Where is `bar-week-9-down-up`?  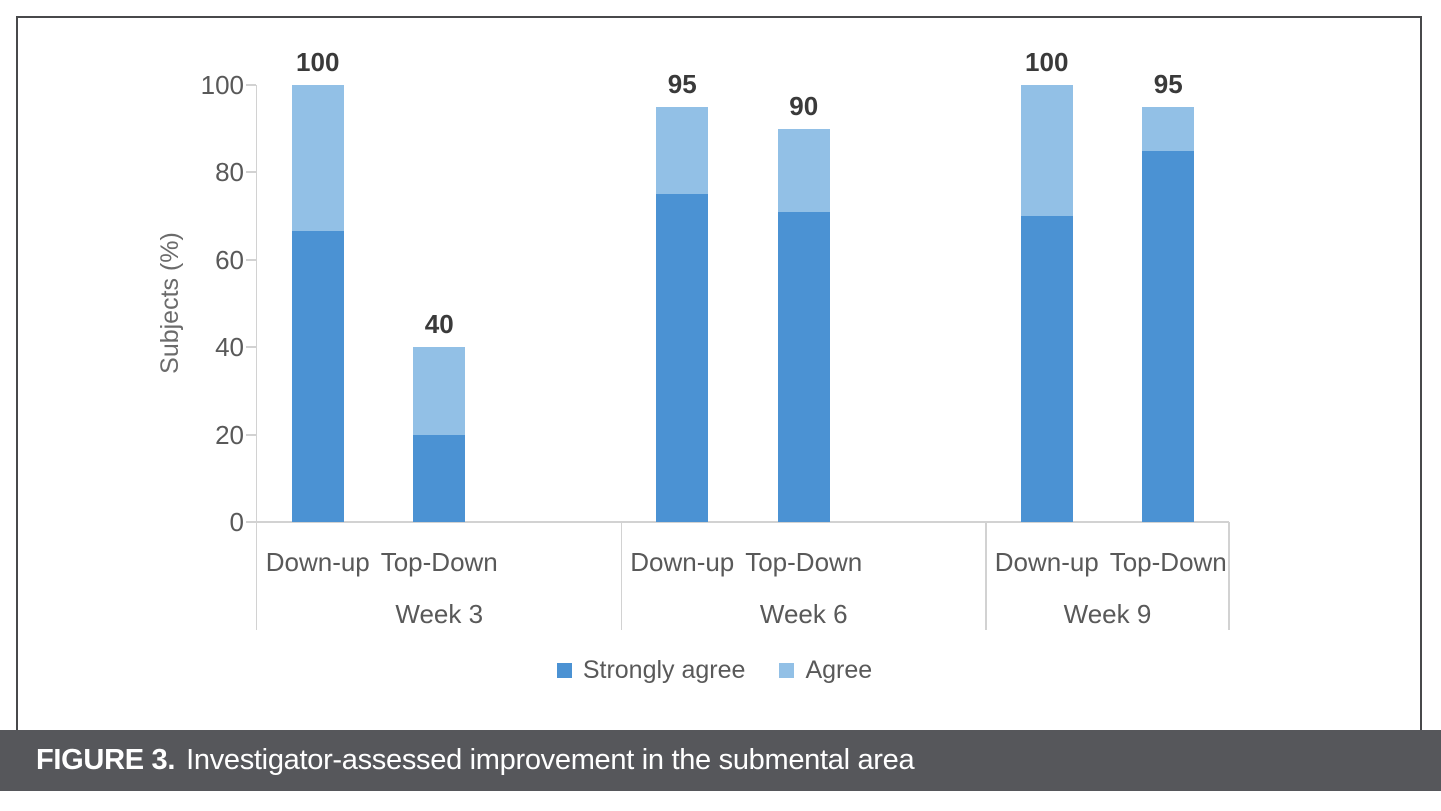 bar-week-9-down-up is located at coordinates (1046, 303).